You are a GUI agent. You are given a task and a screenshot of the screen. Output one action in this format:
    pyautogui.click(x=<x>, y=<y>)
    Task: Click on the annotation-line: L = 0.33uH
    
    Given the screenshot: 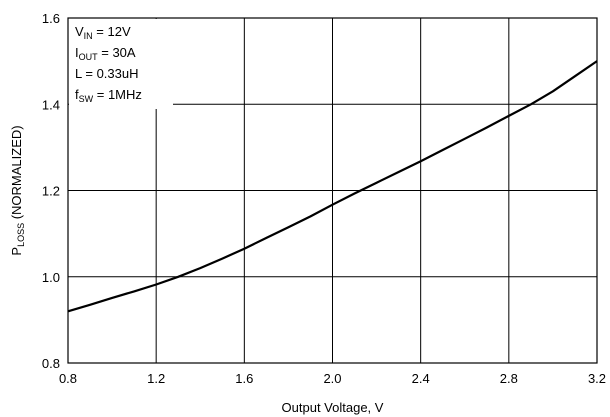 What is the action you would take?
    pyautogui.click(x=106, y=73)
    